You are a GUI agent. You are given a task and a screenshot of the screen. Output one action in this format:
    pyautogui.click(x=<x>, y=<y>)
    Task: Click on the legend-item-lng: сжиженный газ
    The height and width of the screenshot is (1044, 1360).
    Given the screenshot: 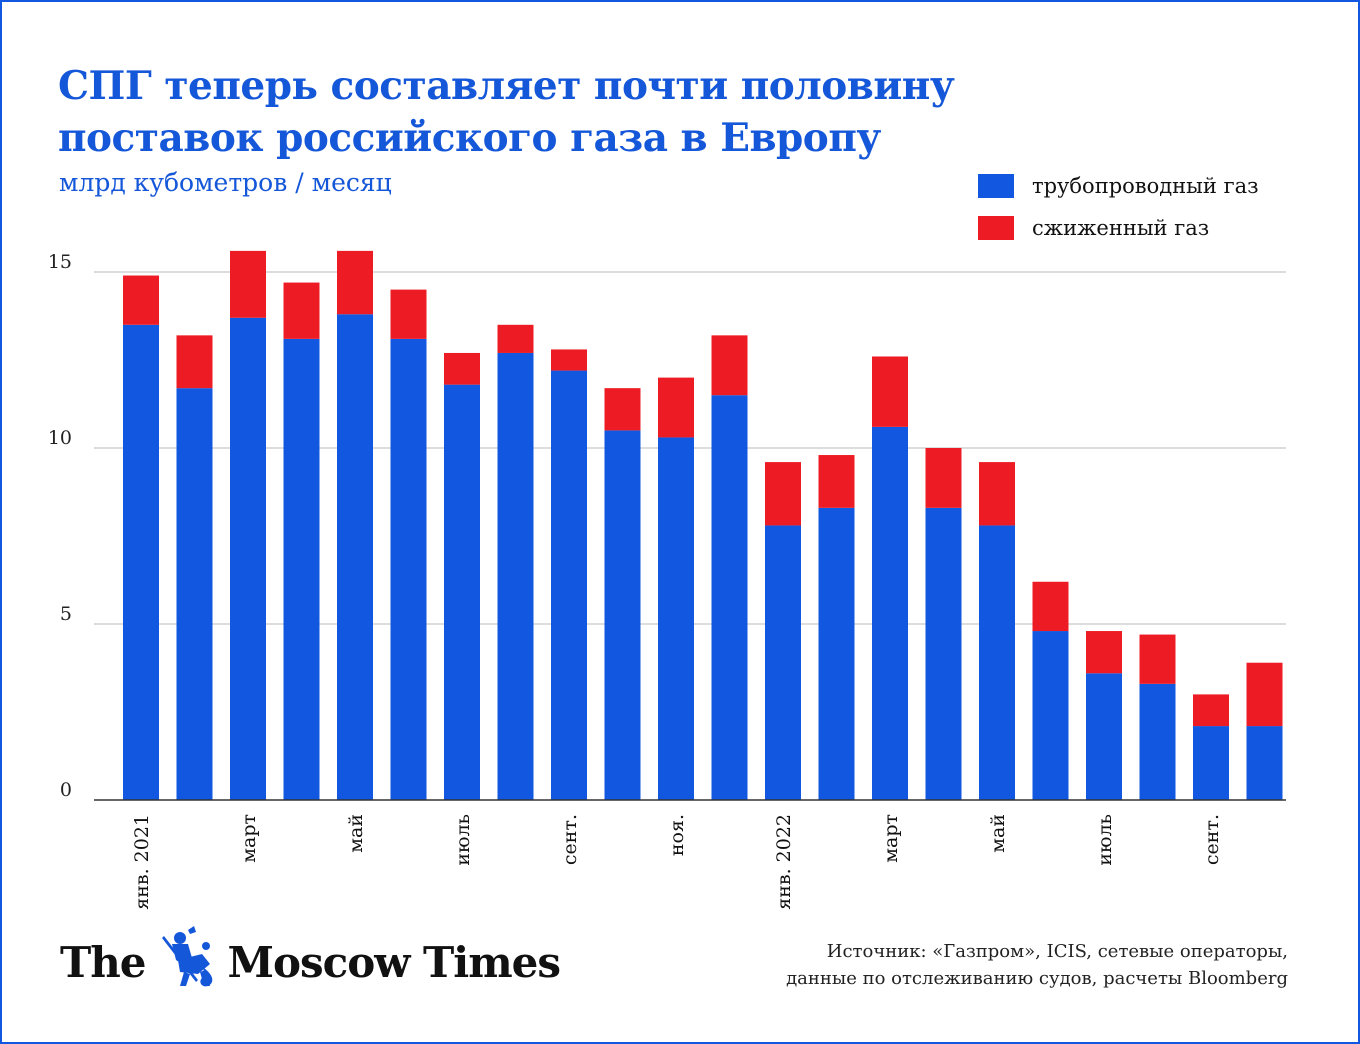 What is the action you would take?
    pyautogui.click(x=1093, y=228)
    